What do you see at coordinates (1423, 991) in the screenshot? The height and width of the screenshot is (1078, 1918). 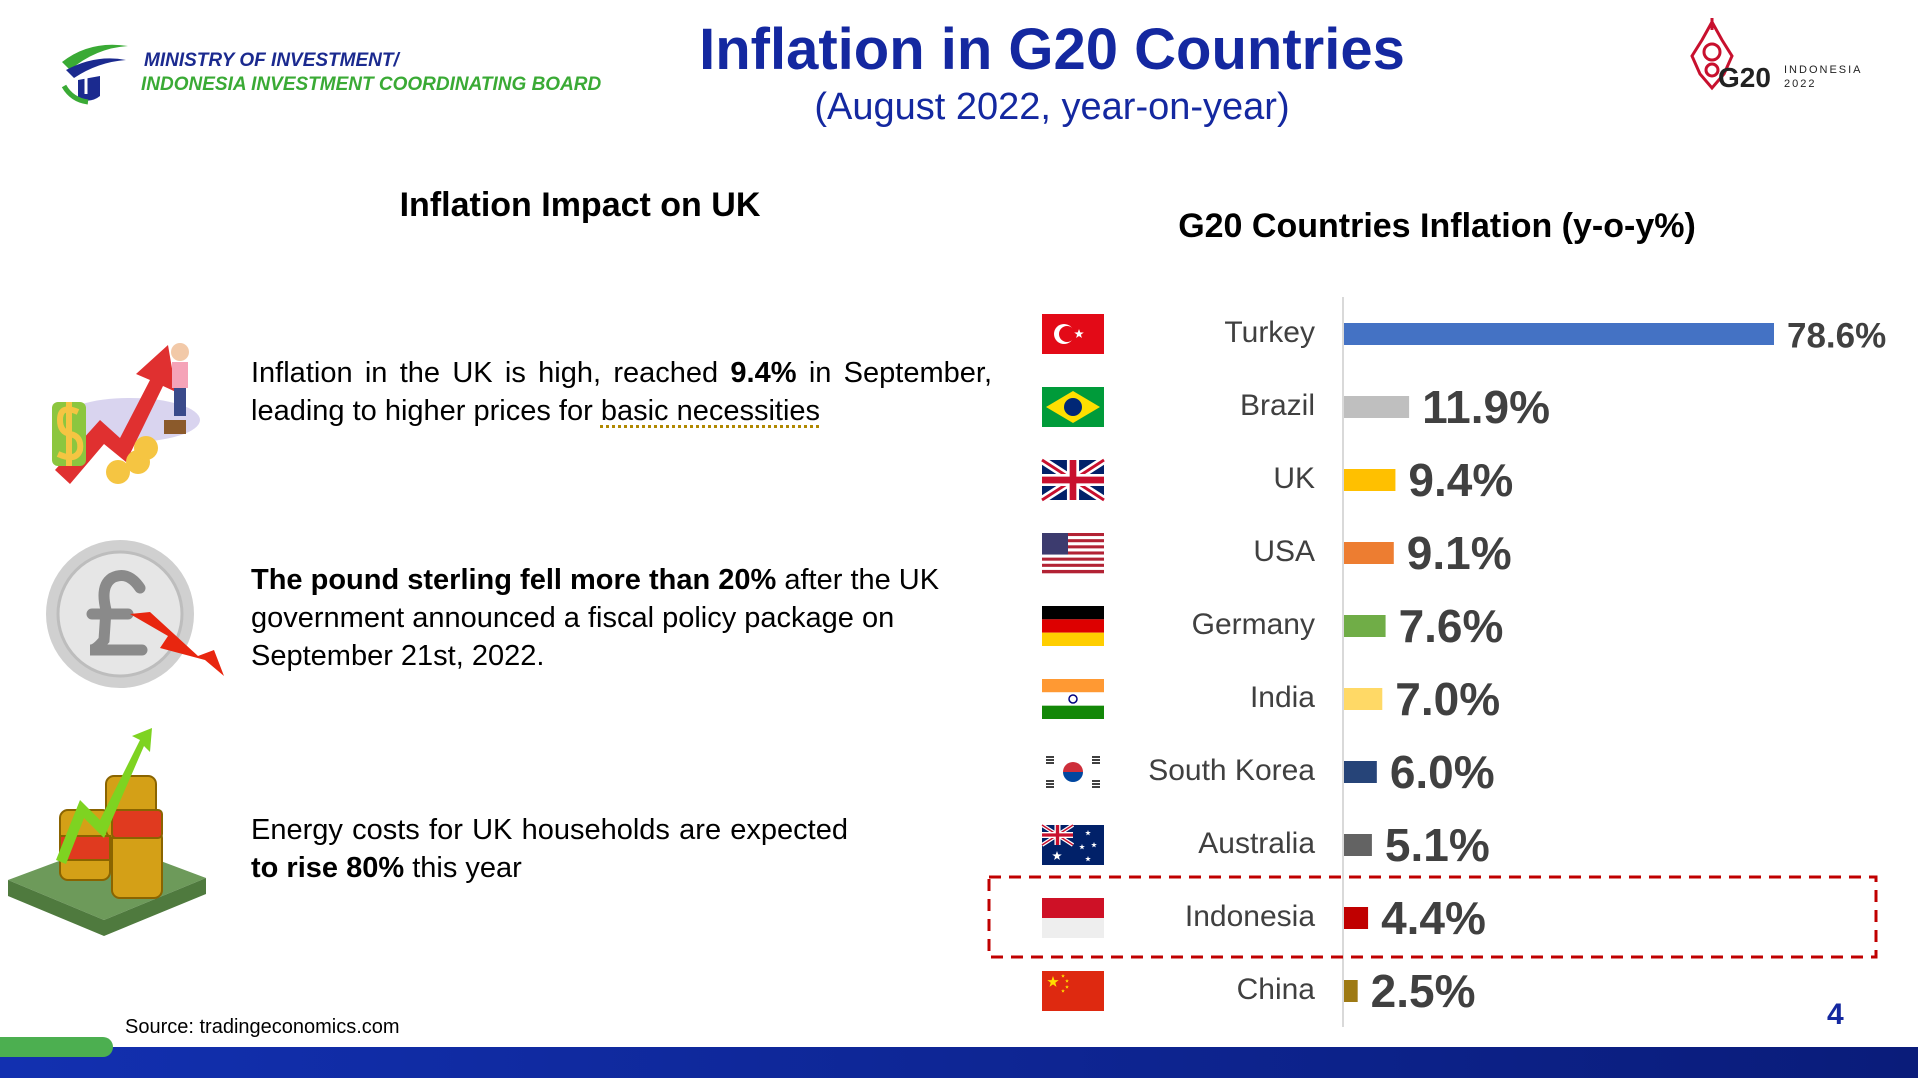 I see `value-label: 2.5%` at bounding box center [1423, 991].